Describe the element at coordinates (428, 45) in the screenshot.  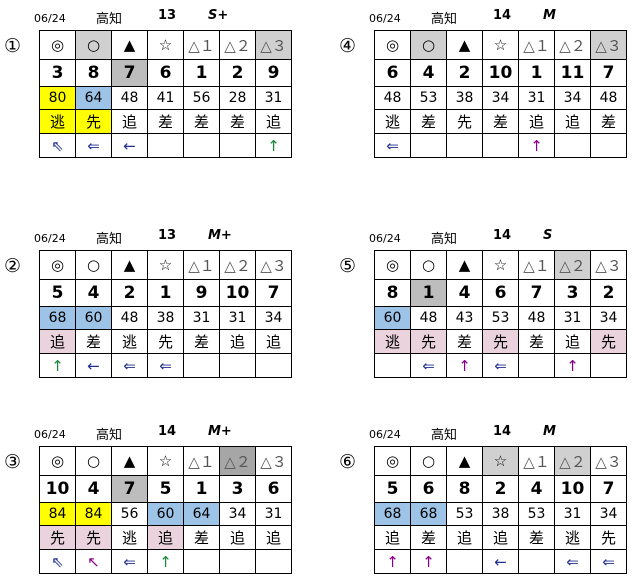
I see `header-cell: ○` at that location.